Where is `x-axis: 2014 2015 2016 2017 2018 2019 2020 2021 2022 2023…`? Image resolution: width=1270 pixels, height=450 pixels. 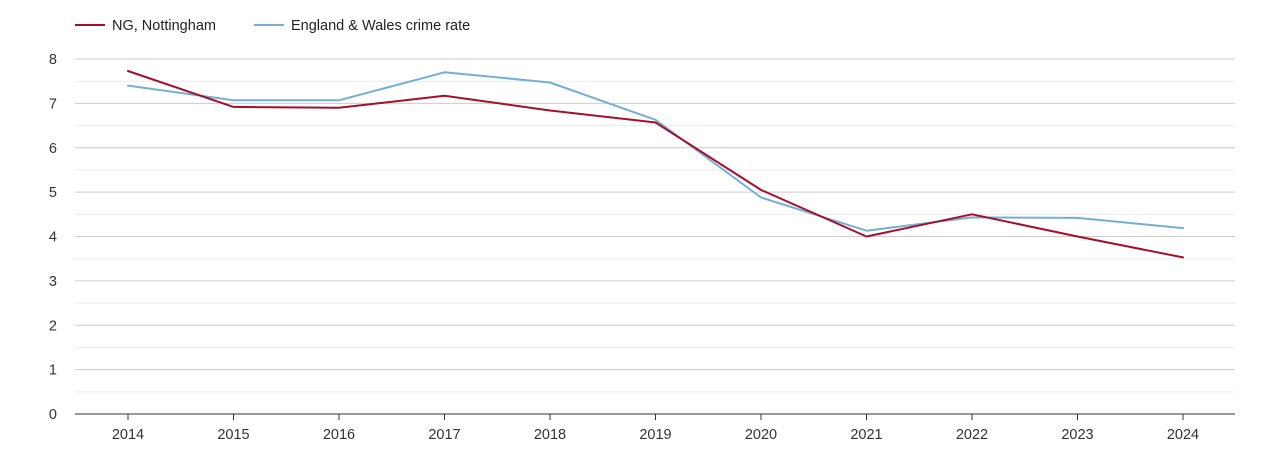
x-axis: 2014 2015 2016 2017 2018 2019 2020 2021 2022 2023… is located at coordinates (655, 428).